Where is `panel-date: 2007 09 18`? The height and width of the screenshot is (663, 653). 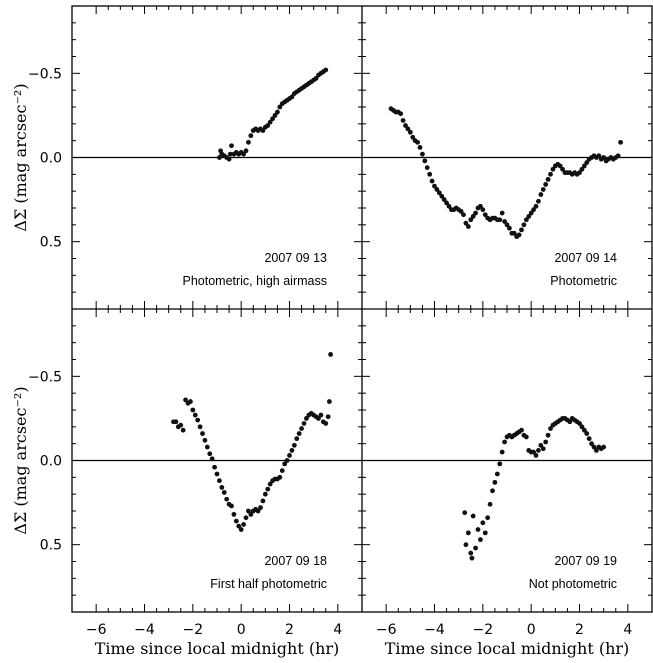
panel-date: 2007 09 18 is located at coordinates (295, 561).